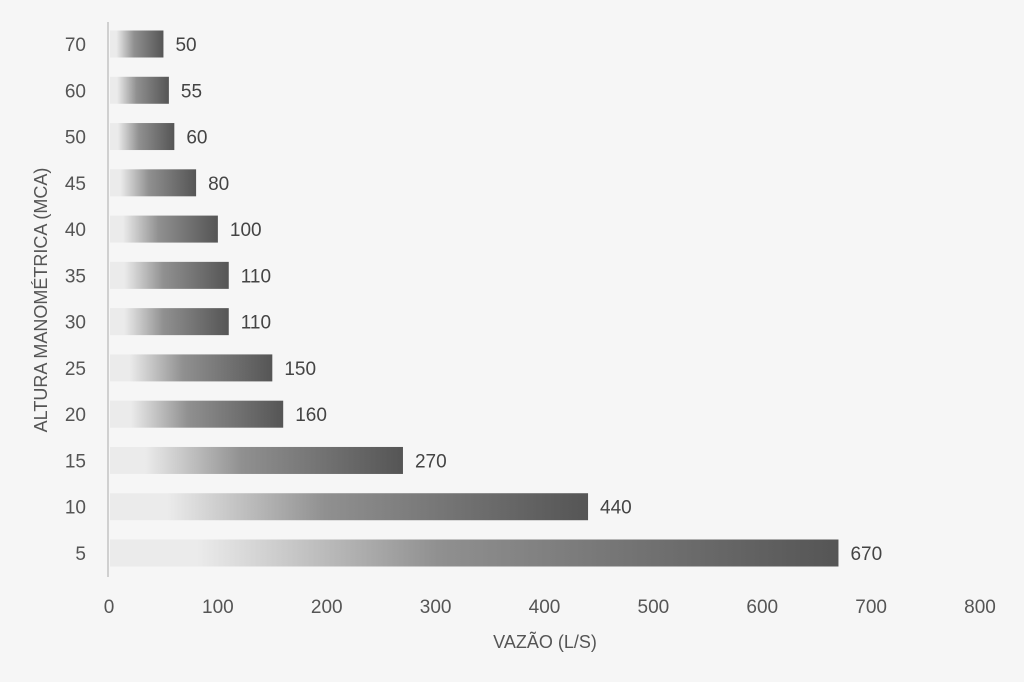 This screenshot has height=682, width=1024. What do you see at coordinates (75, 138) in the screenshot?
I see `y-tick-label: 50` at bounding box center [75, 138].